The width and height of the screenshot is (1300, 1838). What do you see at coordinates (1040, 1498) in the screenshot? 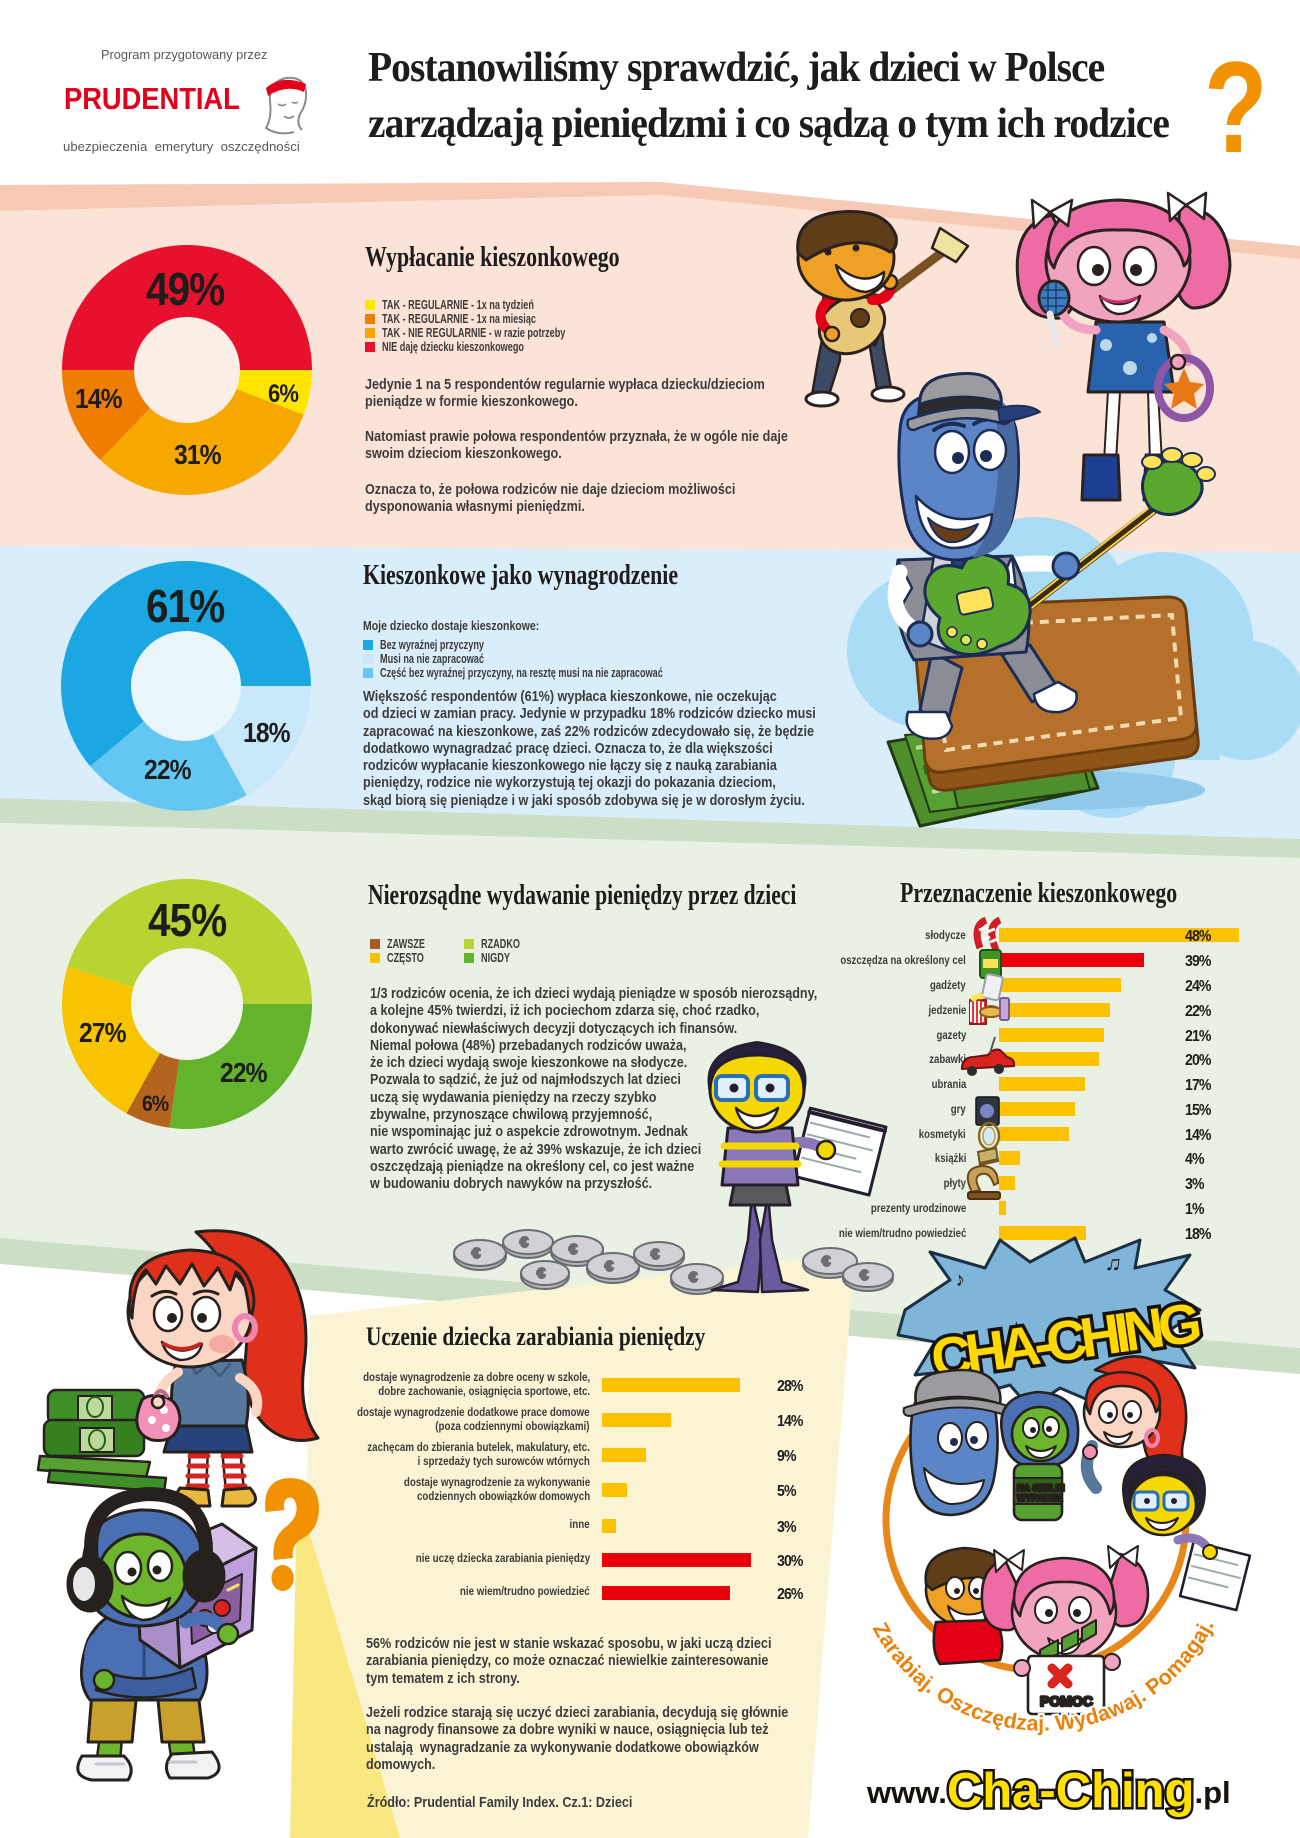
I see `svg-text: WYPADEK` at bounding box center [1040, 1498].